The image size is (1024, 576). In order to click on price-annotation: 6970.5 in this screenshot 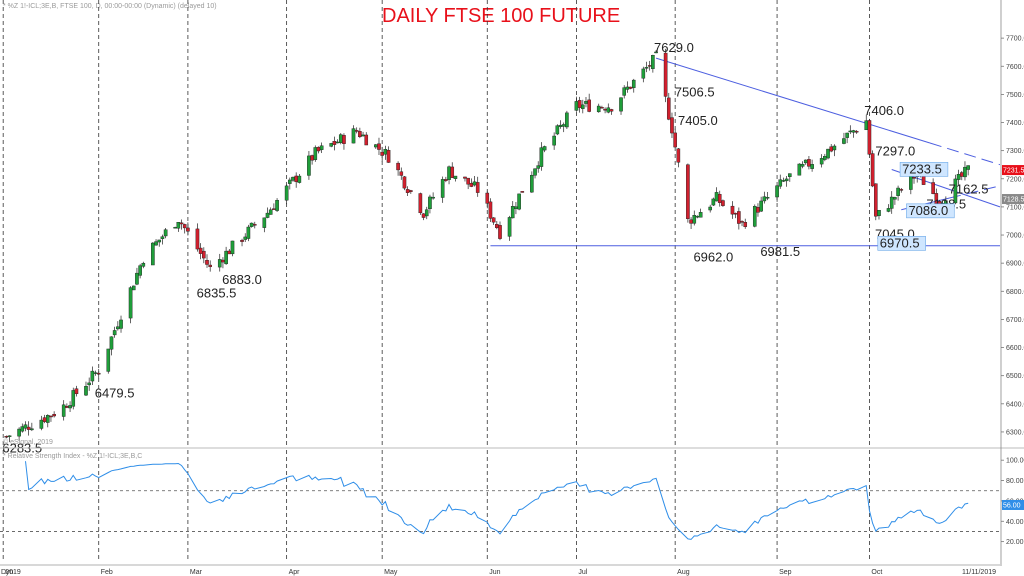, I will do `click(900, 242)`.